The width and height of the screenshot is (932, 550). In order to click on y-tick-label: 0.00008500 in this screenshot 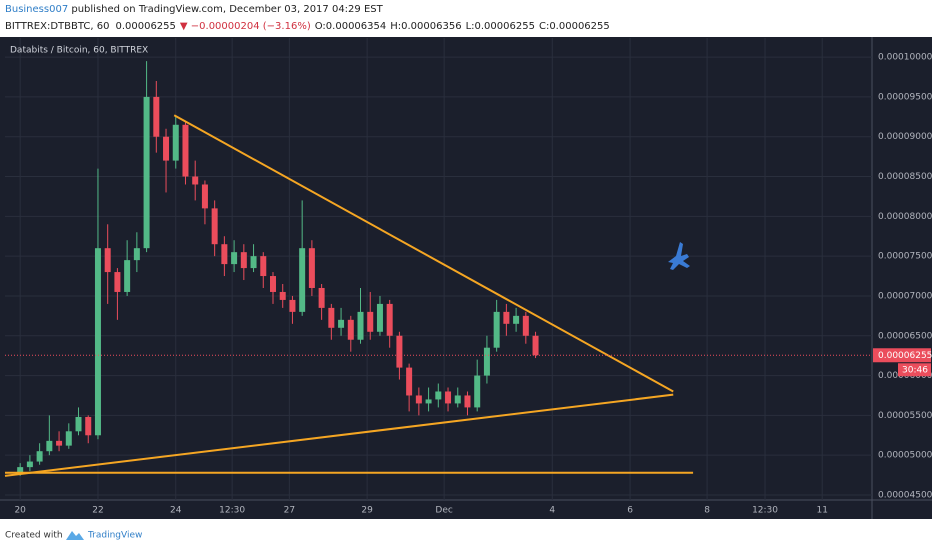, I will do `click(905, 177)`.